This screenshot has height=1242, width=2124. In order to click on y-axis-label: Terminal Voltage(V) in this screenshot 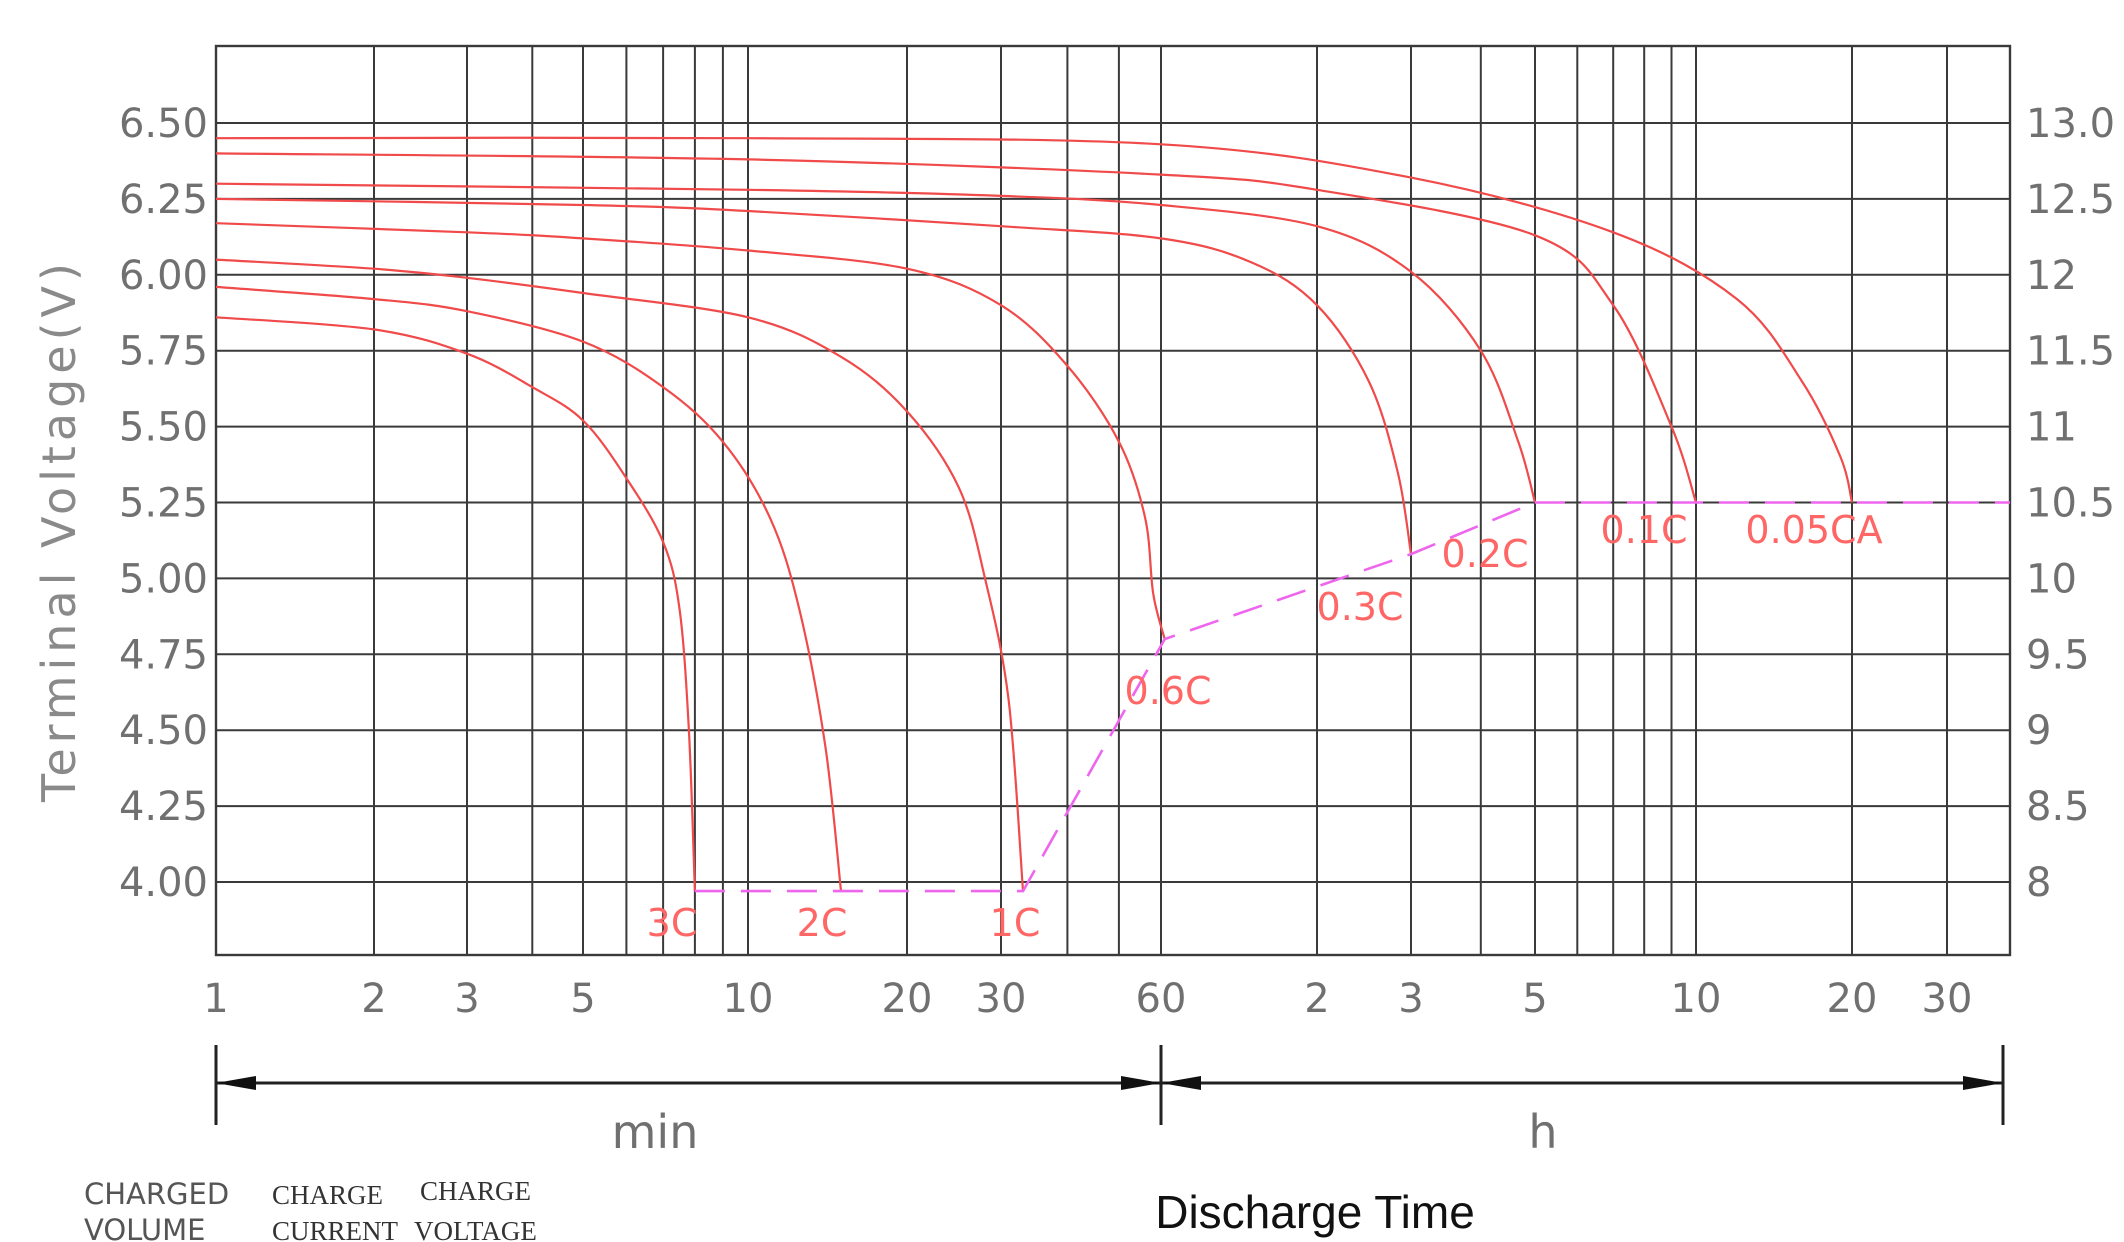, I will do `click(59, 530)`.